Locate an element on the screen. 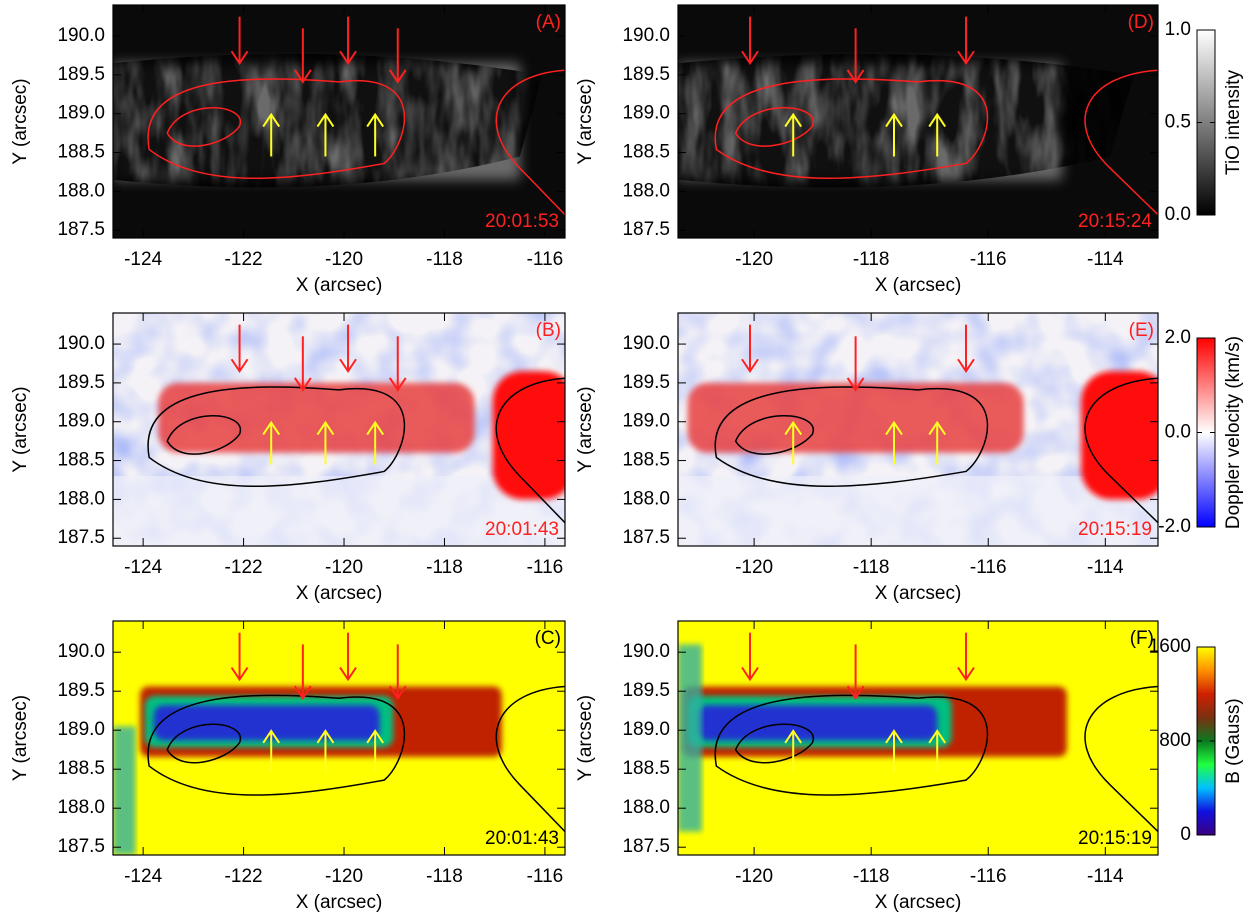 Image resolution: width=1245 pixels, height=920 pixels. x-tick-label: -122 is located at coordinates (244, 567).